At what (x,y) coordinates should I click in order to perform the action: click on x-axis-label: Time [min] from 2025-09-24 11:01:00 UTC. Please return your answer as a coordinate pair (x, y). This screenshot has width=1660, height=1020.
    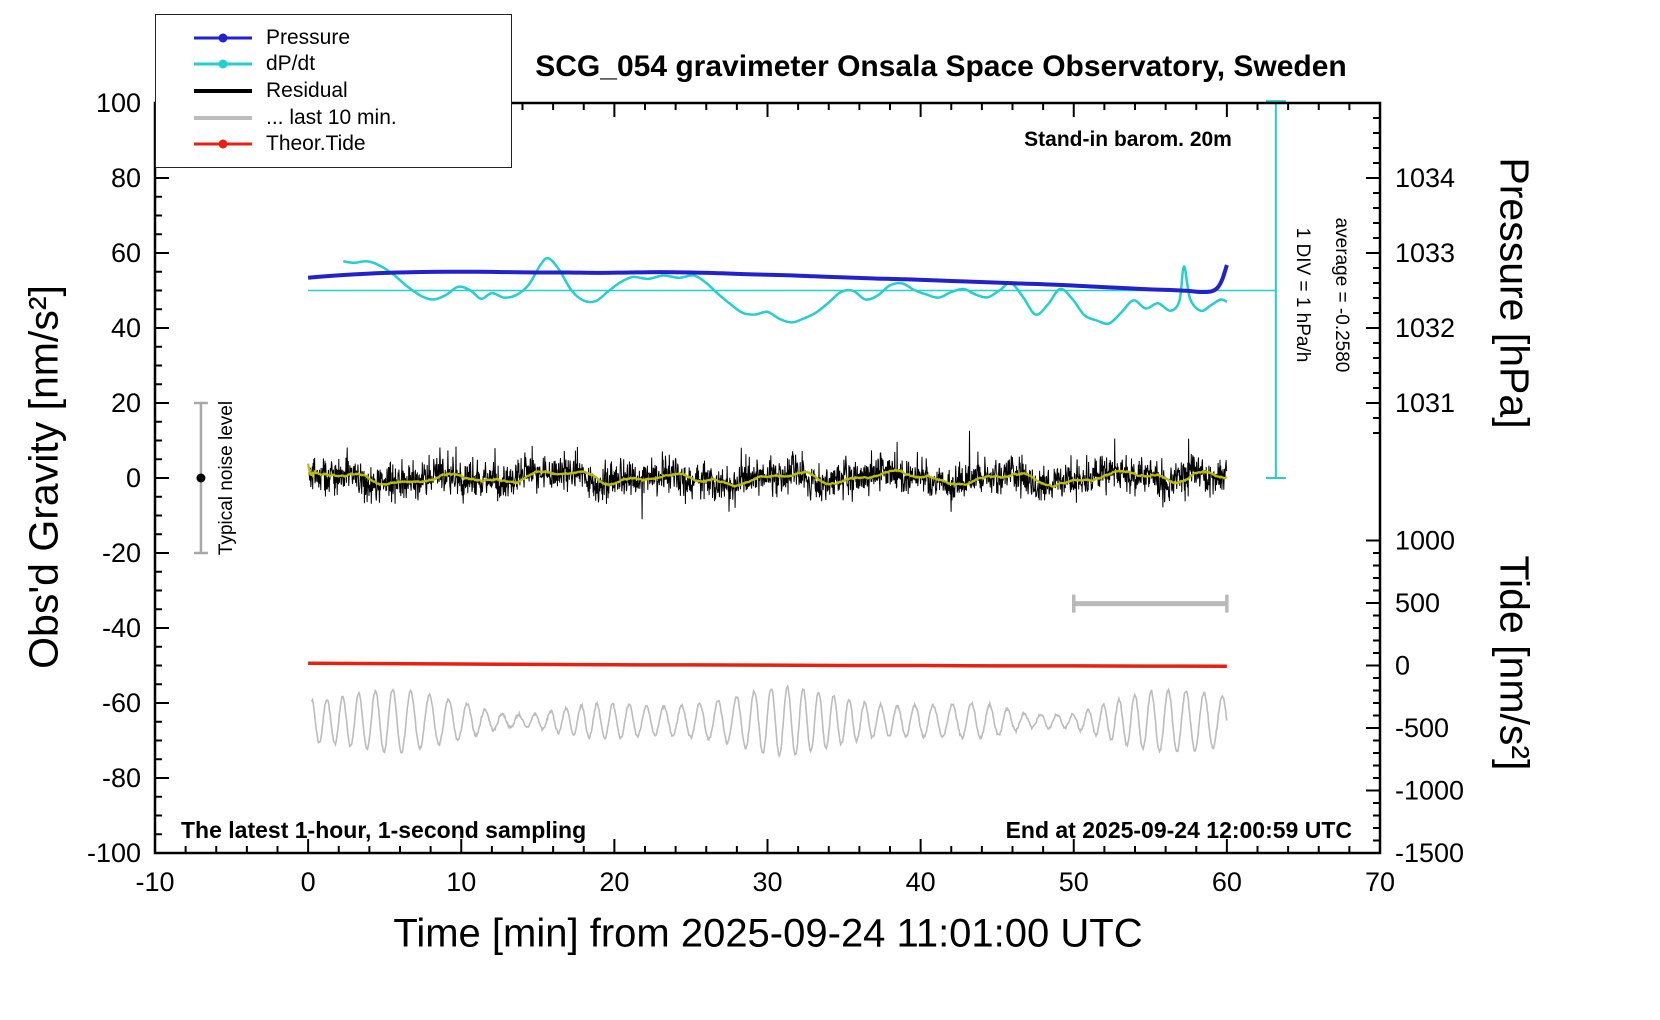
    Looking at the image, I should click on (768, 933).